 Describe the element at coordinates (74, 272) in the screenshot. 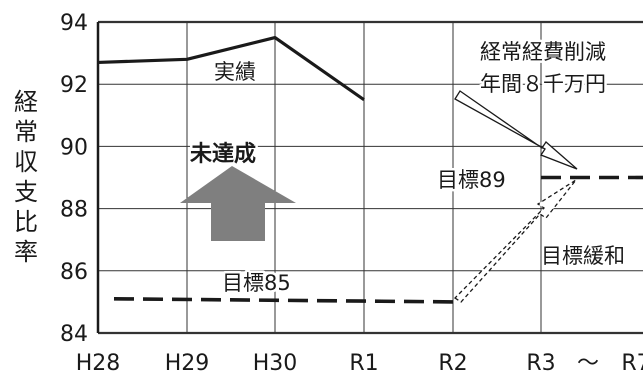

I see `y-tick-86: 86` at that location.